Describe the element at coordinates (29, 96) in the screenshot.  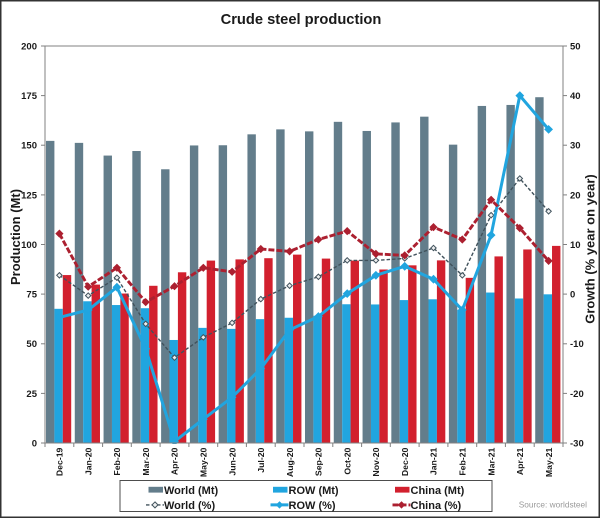
I see `svg-text: 175` at that location.